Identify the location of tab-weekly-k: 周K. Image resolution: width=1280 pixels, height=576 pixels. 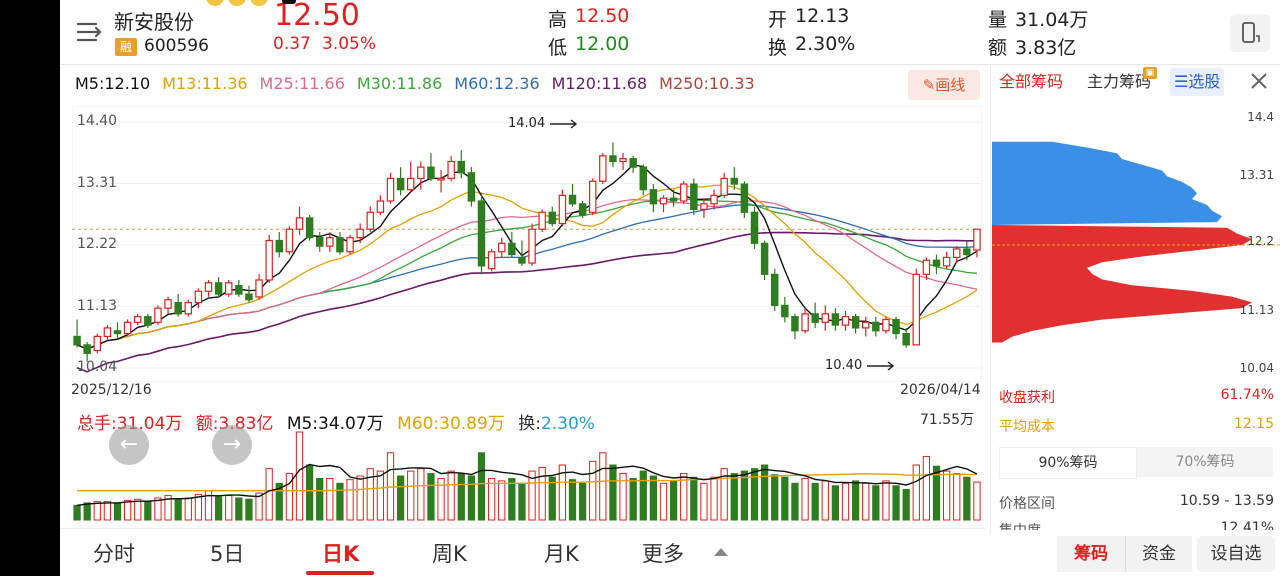
(449, 554).